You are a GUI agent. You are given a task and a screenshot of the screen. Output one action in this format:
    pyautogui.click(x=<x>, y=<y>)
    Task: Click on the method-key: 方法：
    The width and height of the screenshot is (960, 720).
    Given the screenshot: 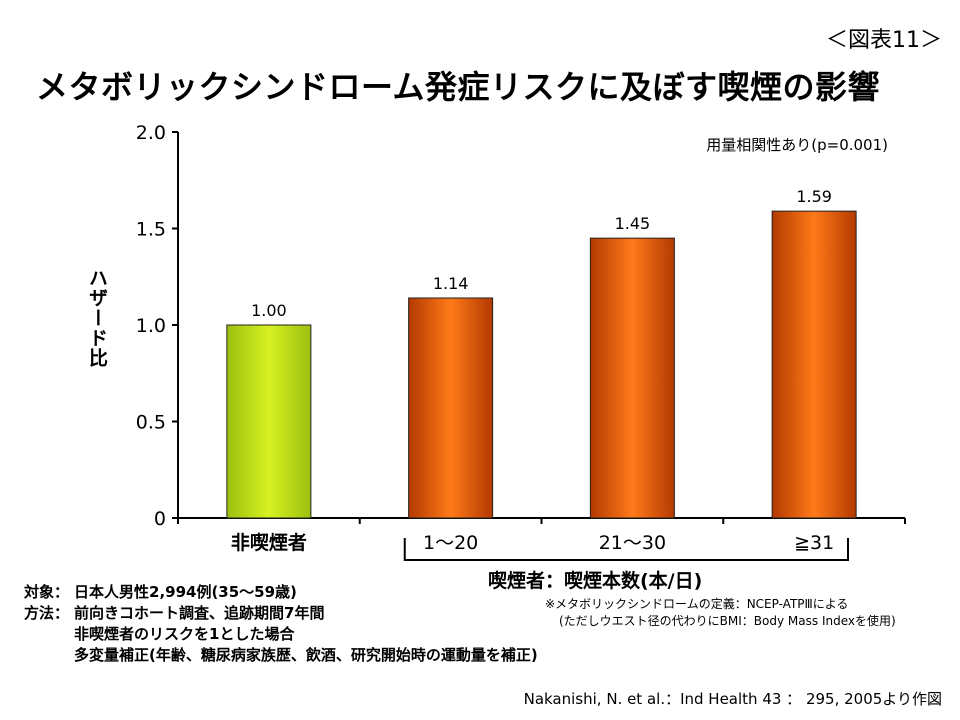 What is the action you would take?
    pyautogui.click(x=47, y=613)
    